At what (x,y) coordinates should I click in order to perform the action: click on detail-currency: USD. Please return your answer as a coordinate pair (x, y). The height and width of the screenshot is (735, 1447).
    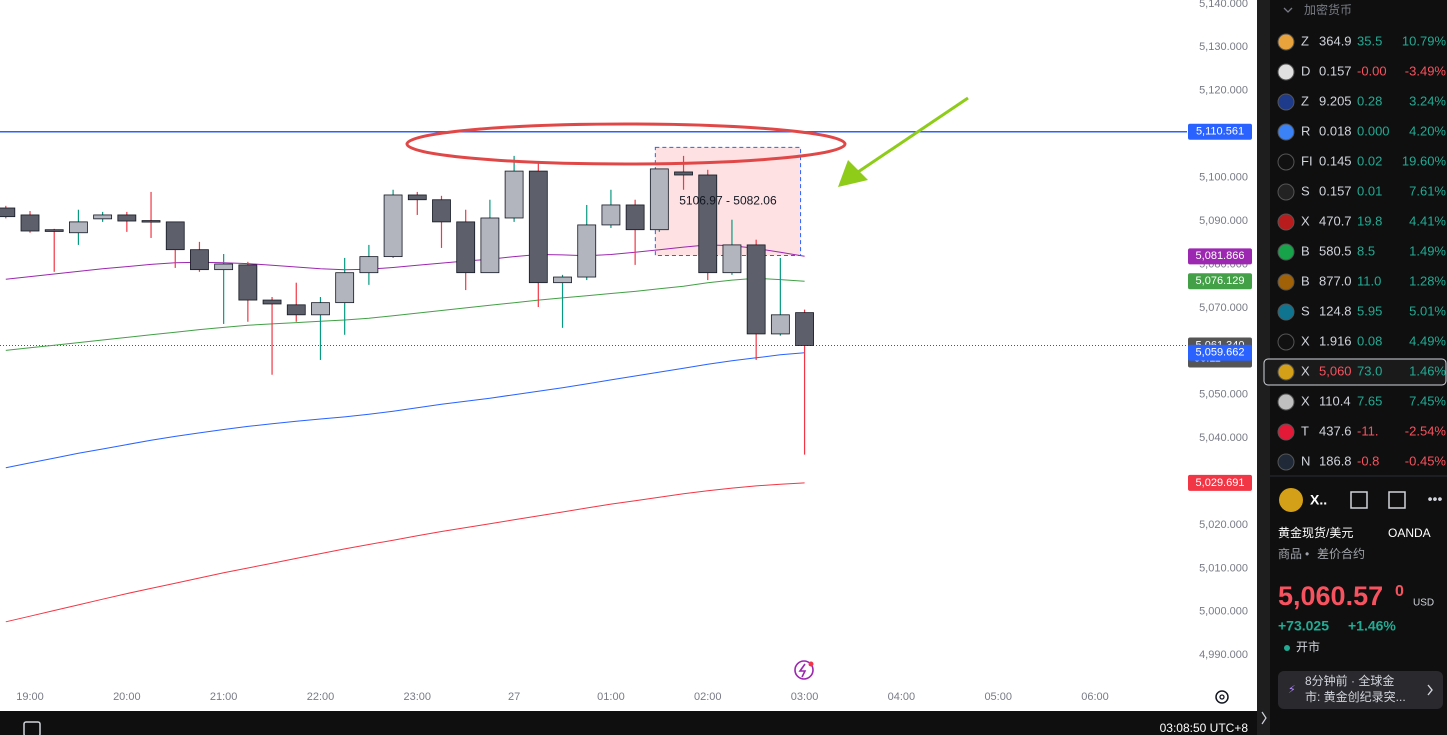
    Looking at the image, I should click on (1423, 603).